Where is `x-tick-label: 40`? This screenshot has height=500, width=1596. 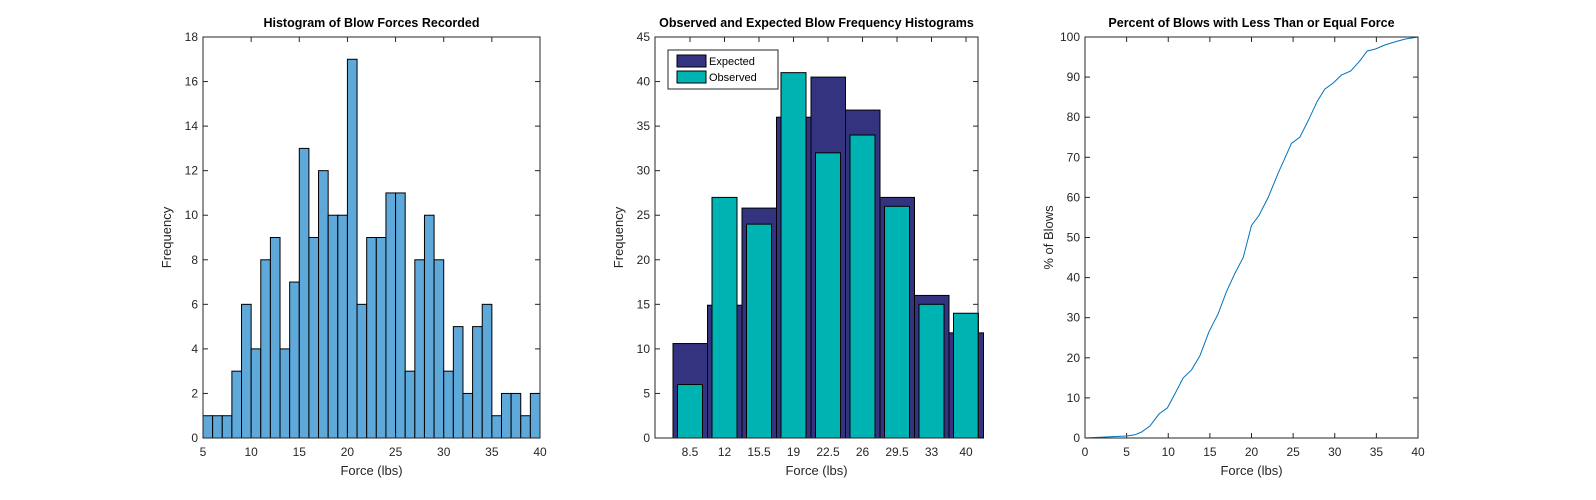
x-tick-label: 40 is located at coordinates (1418, 452).